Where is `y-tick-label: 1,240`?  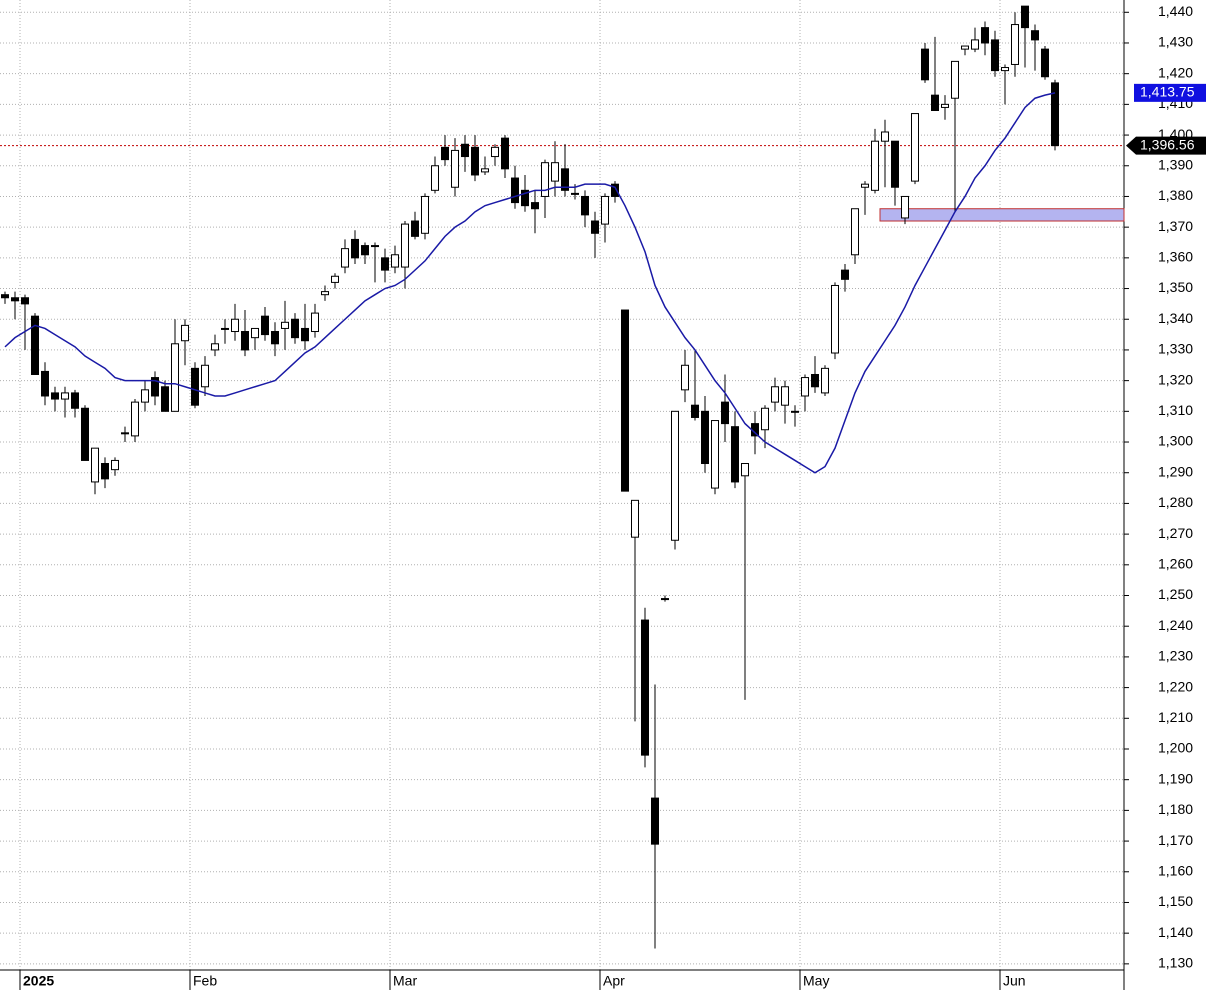
y-tick-label: 1,240 is located at coordinates (1175, 625).